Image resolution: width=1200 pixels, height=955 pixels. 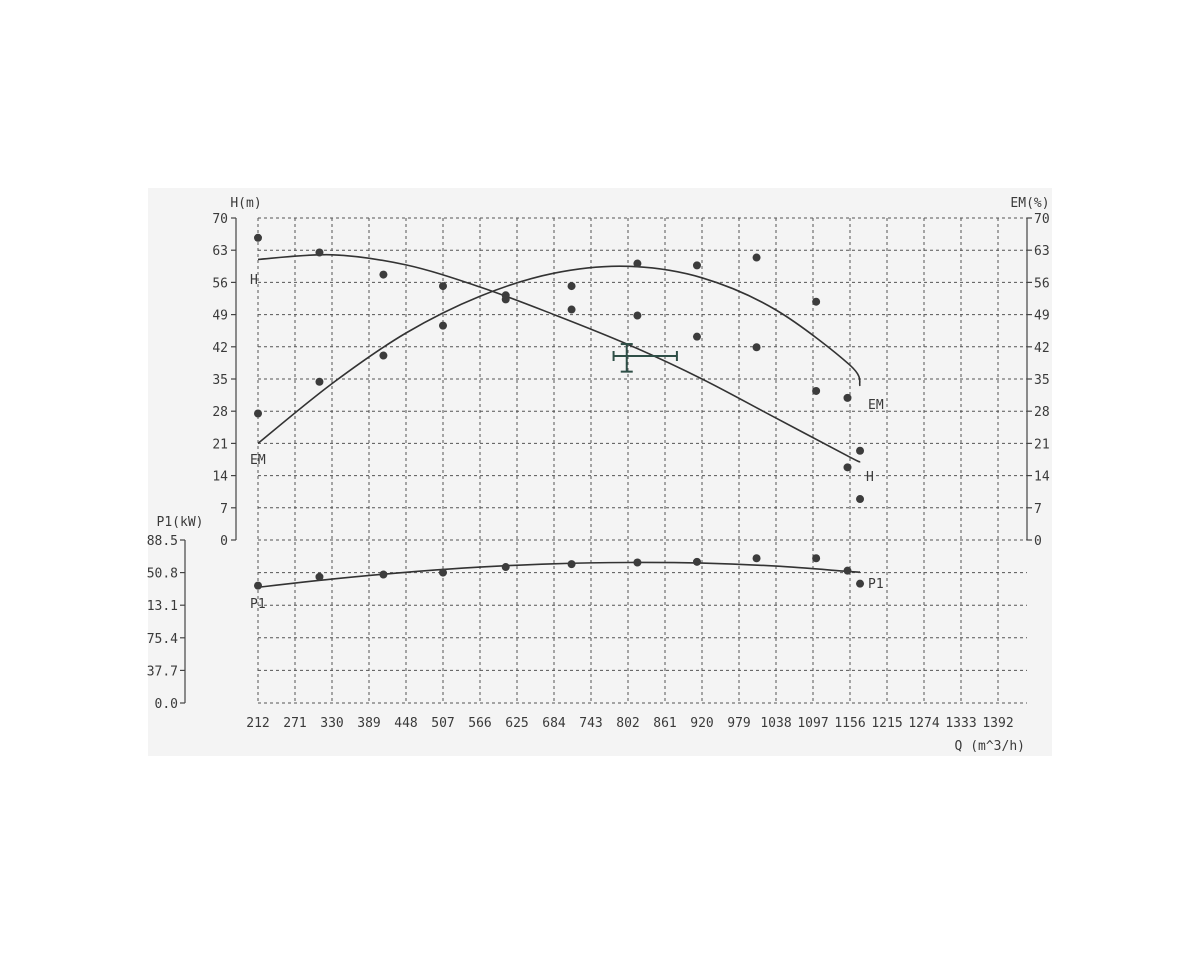 I want to click on curve-h, so click(x=559, y=358).